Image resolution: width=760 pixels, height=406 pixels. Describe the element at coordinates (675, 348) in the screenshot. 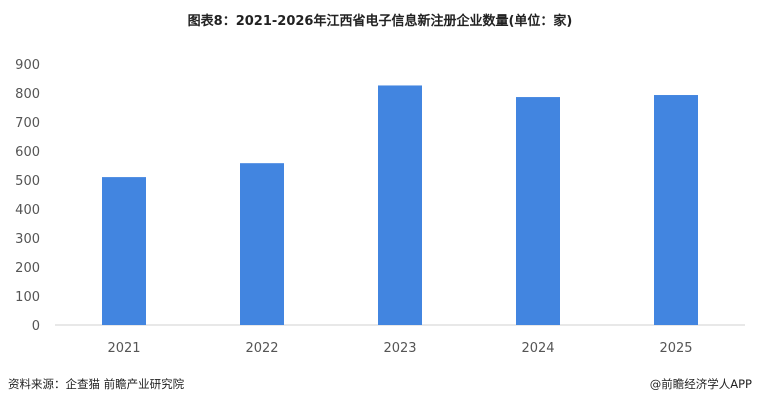

I see `x-tick-label: 2025` at that location.